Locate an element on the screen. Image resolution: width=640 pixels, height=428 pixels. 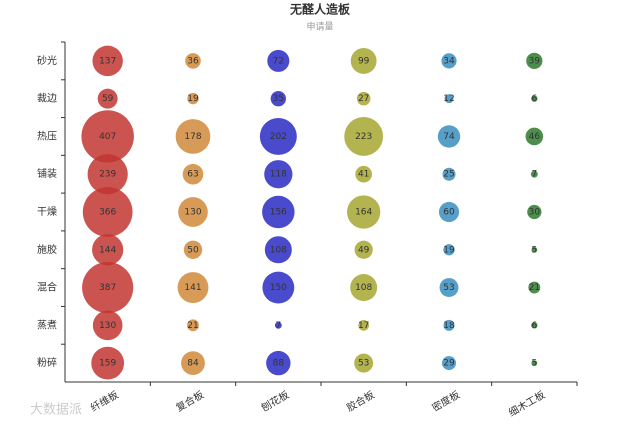
data-label: 59 is located at coordinates (108, 99).